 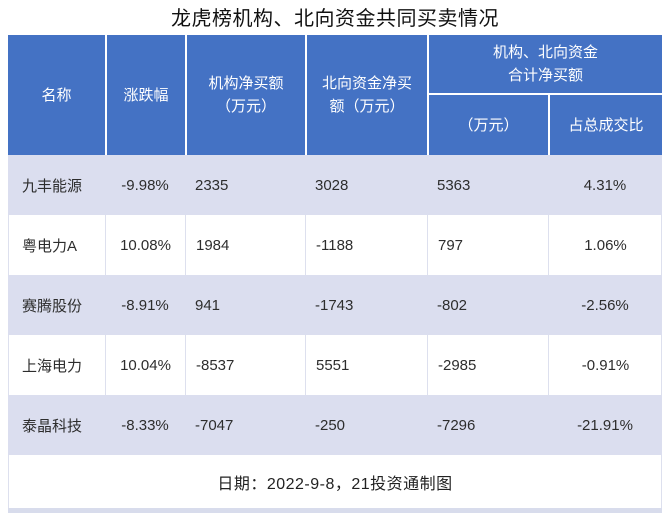 I want to click on combined-pct-cell: 4.31%, so click(x=605, y=185).